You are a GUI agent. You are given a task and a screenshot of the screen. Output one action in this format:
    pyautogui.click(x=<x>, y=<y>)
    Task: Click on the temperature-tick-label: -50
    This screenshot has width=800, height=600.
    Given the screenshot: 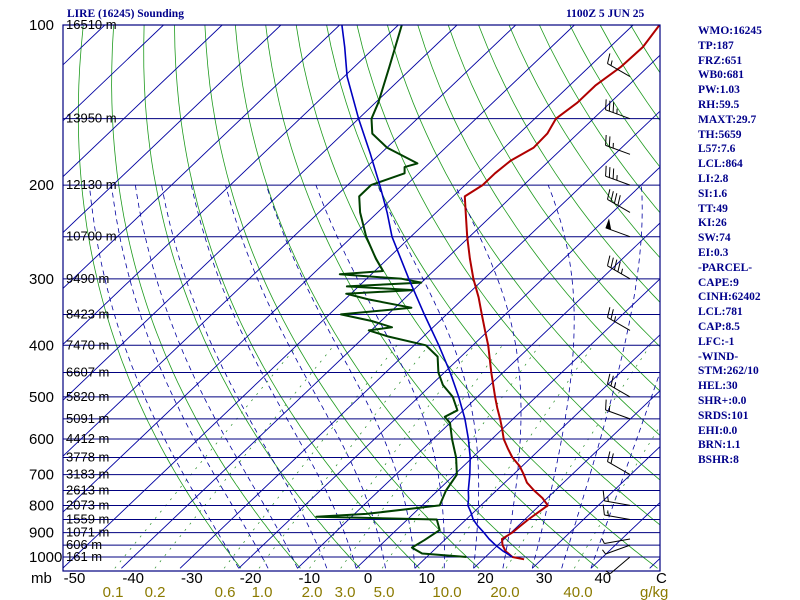 What is the action you would take?
    pyautogui.click(x=75, y=578)
    